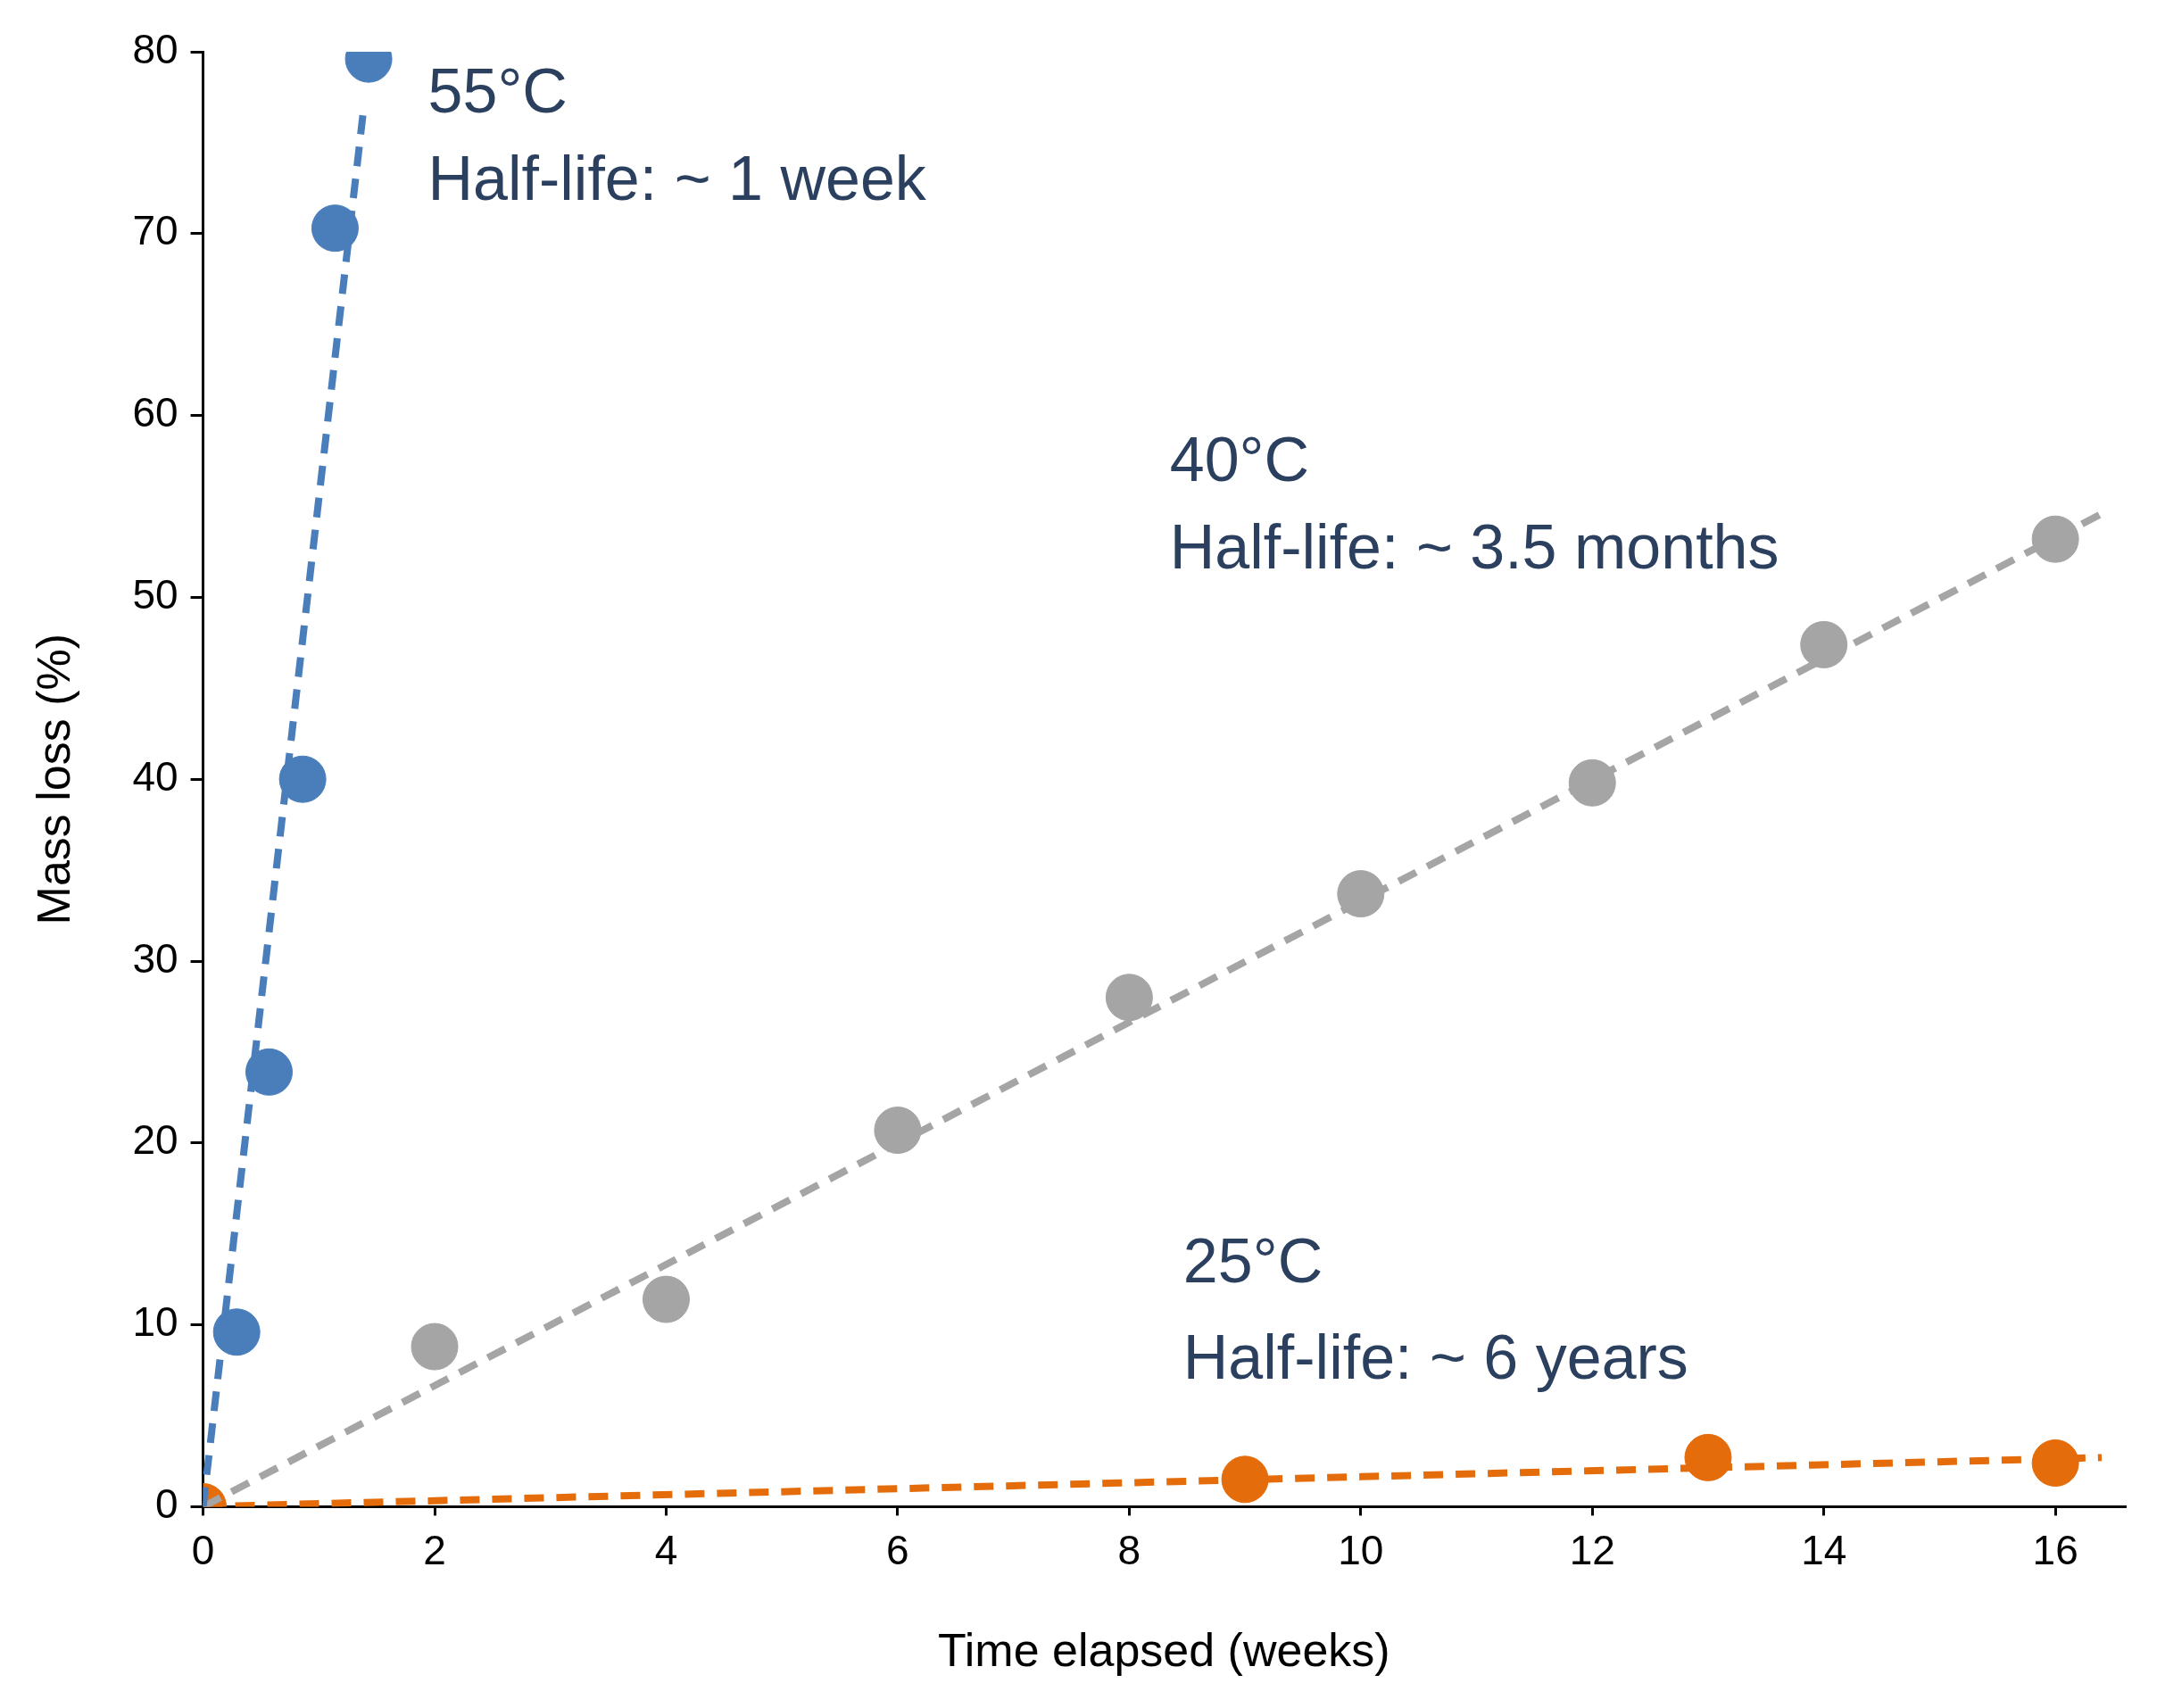 The image size is (2165, 1708). What do you see at coordinates (155, 413) in the screenshot?
I see `y-tick-label: 60` at bounding box center [155, 413].